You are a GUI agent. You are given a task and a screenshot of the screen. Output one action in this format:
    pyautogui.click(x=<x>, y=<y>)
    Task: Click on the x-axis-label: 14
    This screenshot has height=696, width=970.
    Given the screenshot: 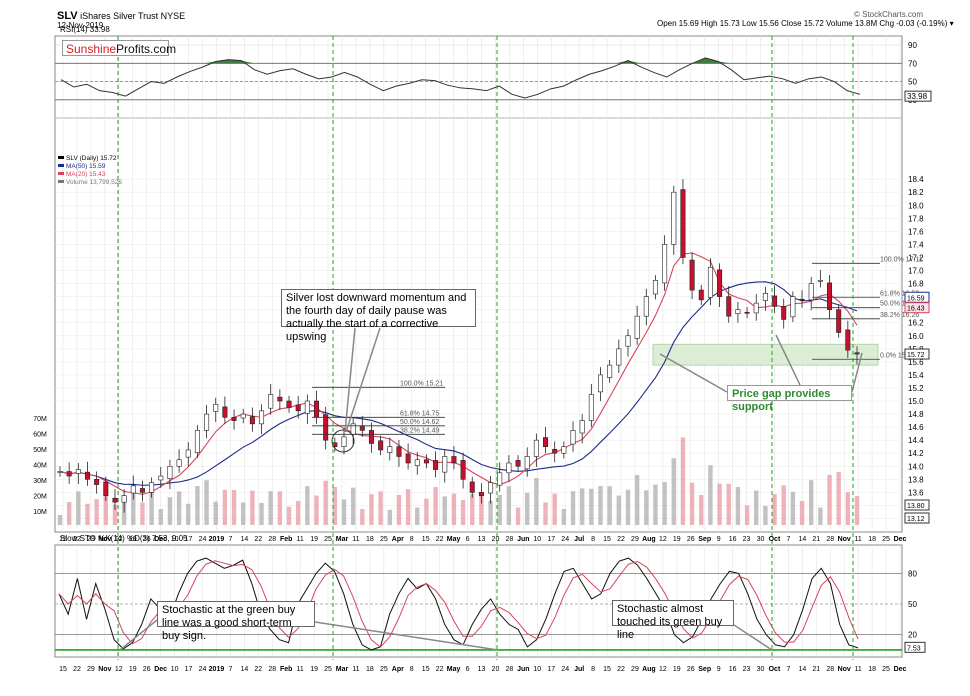 What is the action you would take?
    pyautogui.click(x=244, y=539)
    